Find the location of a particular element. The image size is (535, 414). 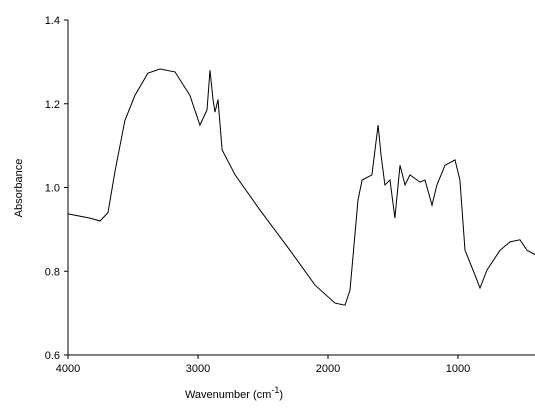

x-label-sup: -1 is located at coordinates (275, 390).